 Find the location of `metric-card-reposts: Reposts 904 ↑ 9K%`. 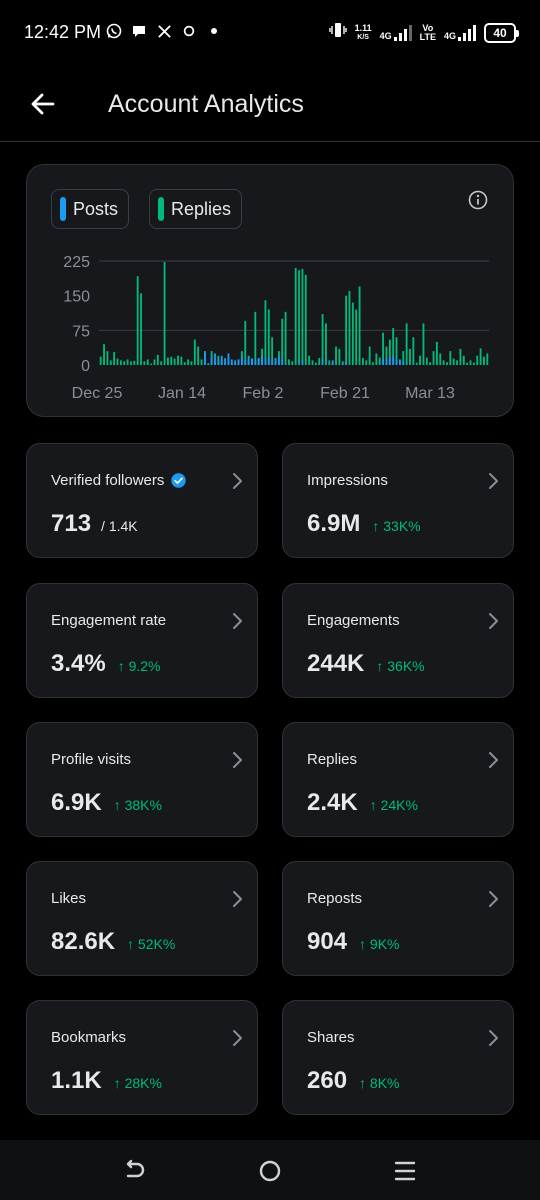

metric-card-reposts: Reposts 904 ↑ 9K% is located at coordinates (398, 918).